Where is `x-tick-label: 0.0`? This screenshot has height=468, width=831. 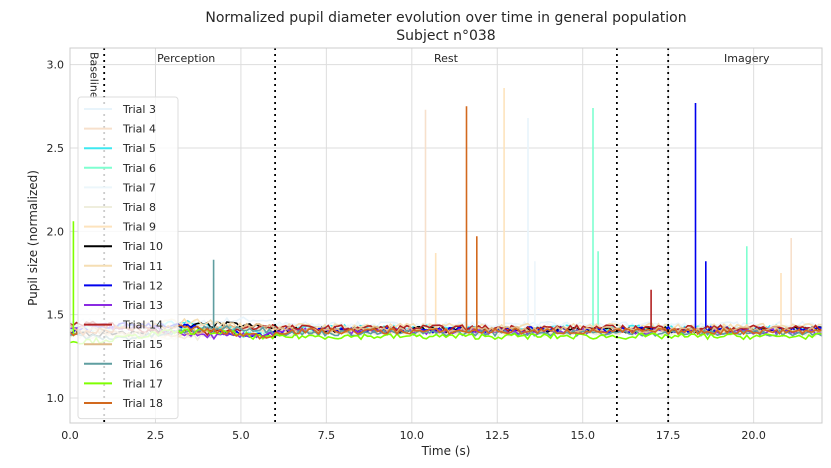
x-tick-label: 0.0 is located at coordinates (70, 435).